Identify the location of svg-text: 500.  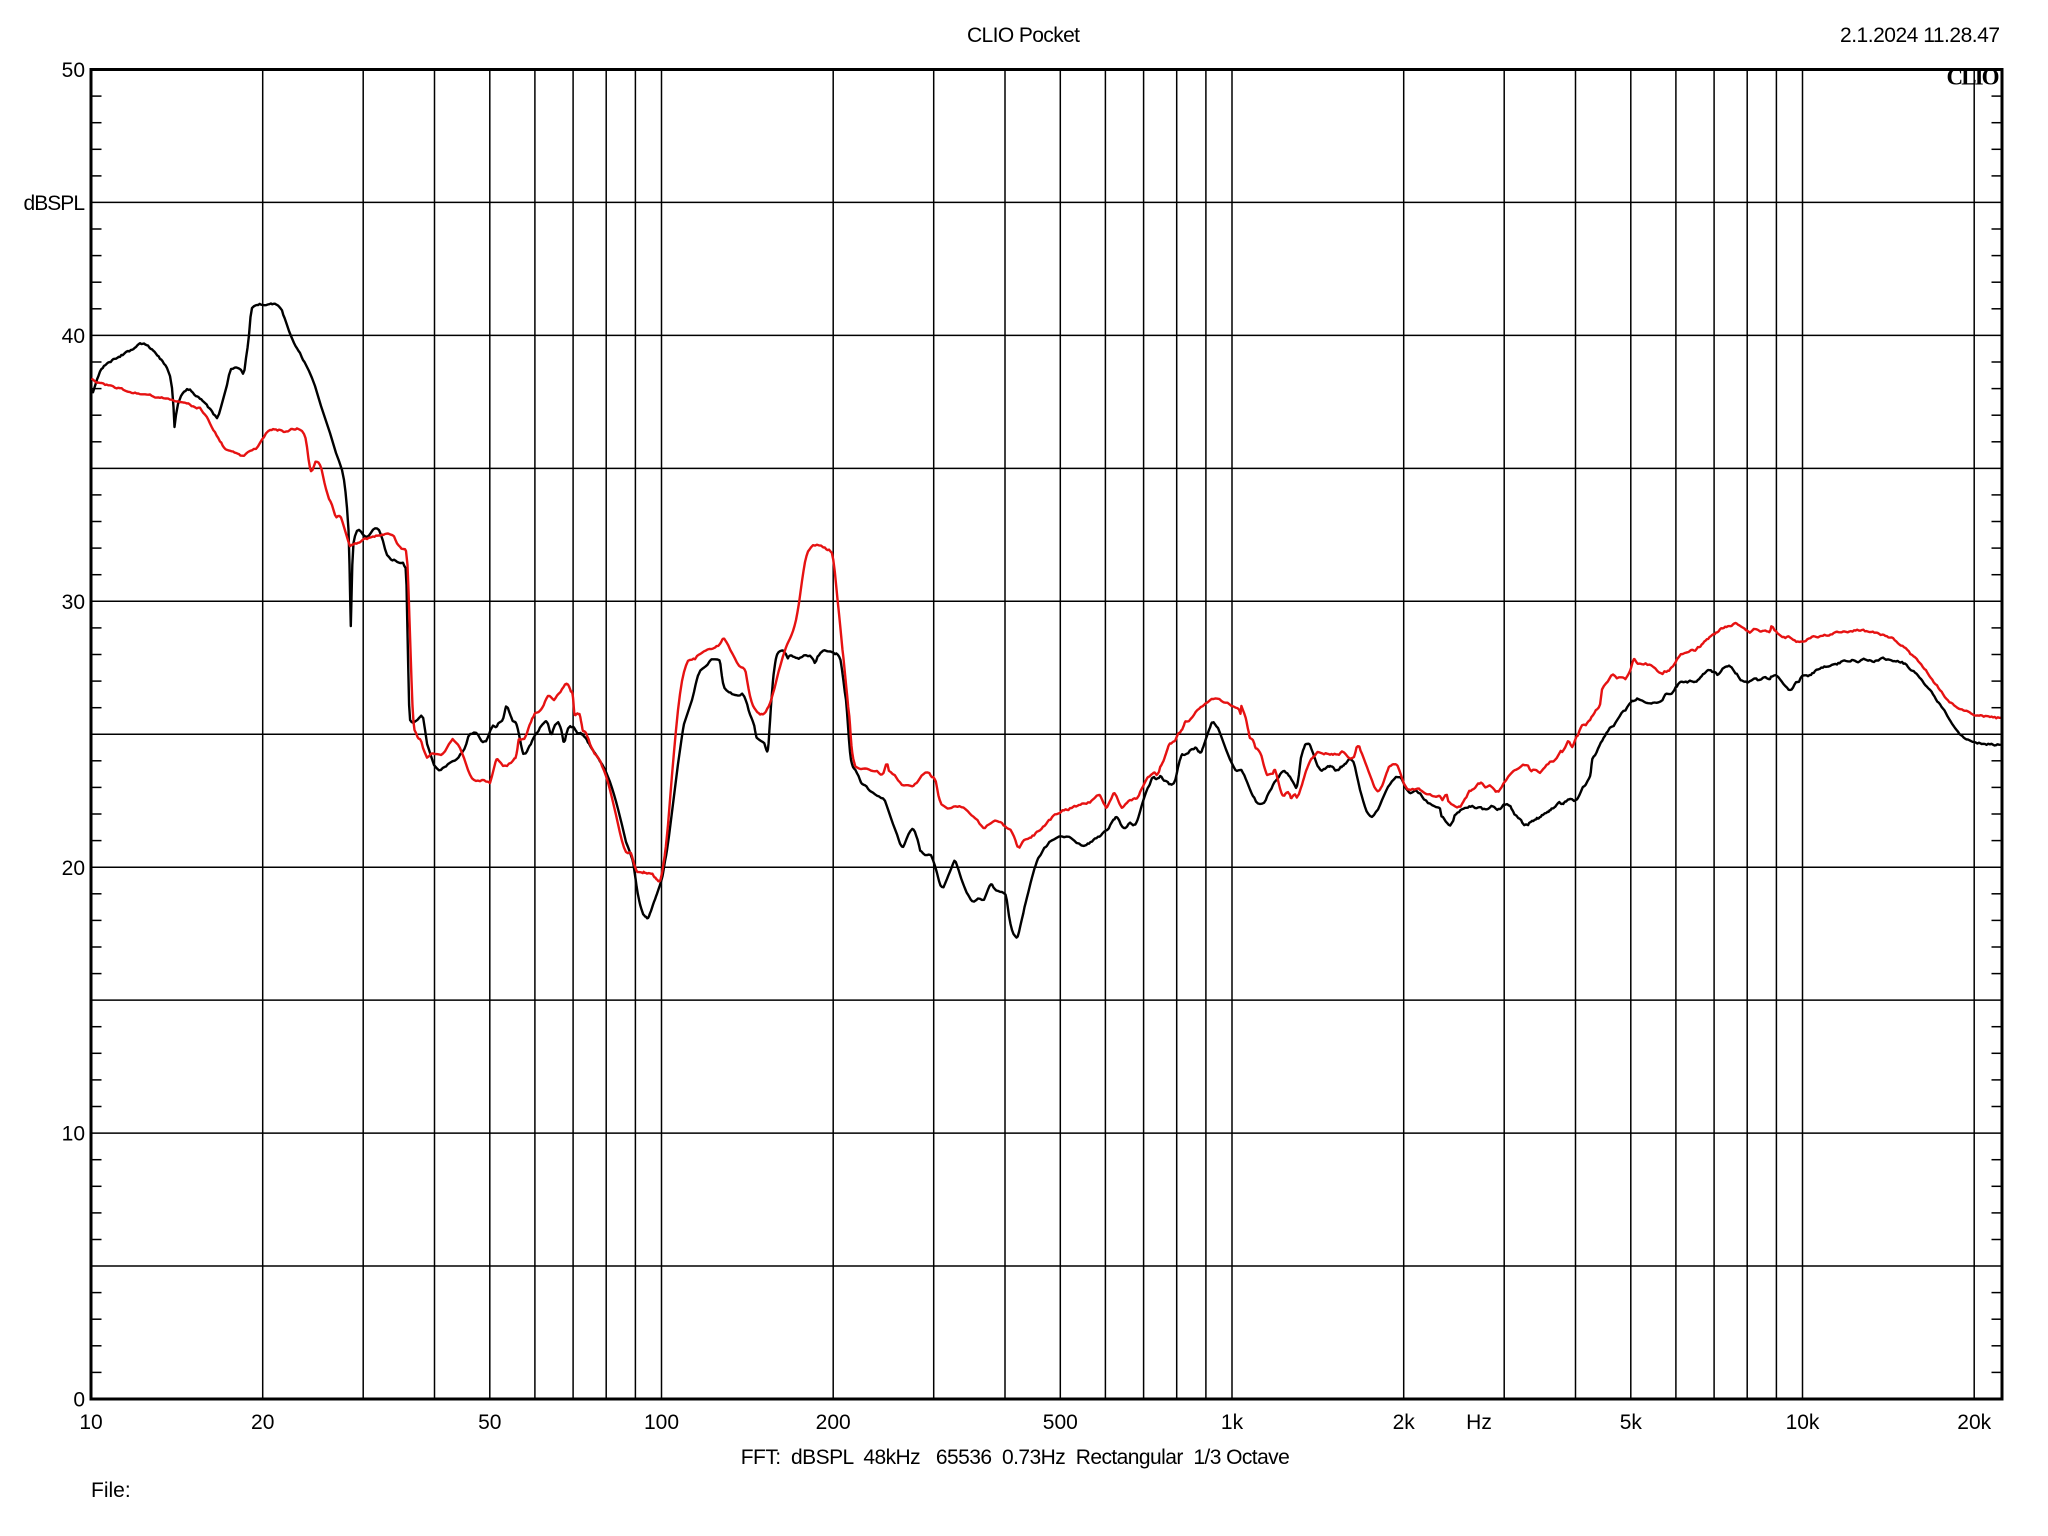
(1060, 1422).